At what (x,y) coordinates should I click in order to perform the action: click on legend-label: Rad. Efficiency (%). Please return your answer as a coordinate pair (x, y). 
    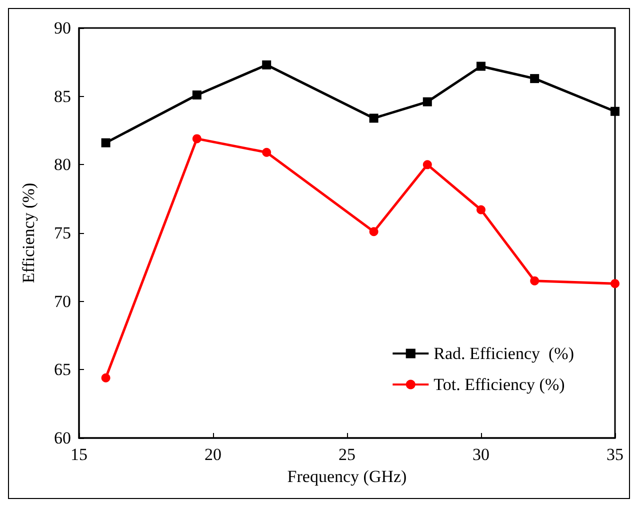
    Looking at the image, I should click on (504, 353).